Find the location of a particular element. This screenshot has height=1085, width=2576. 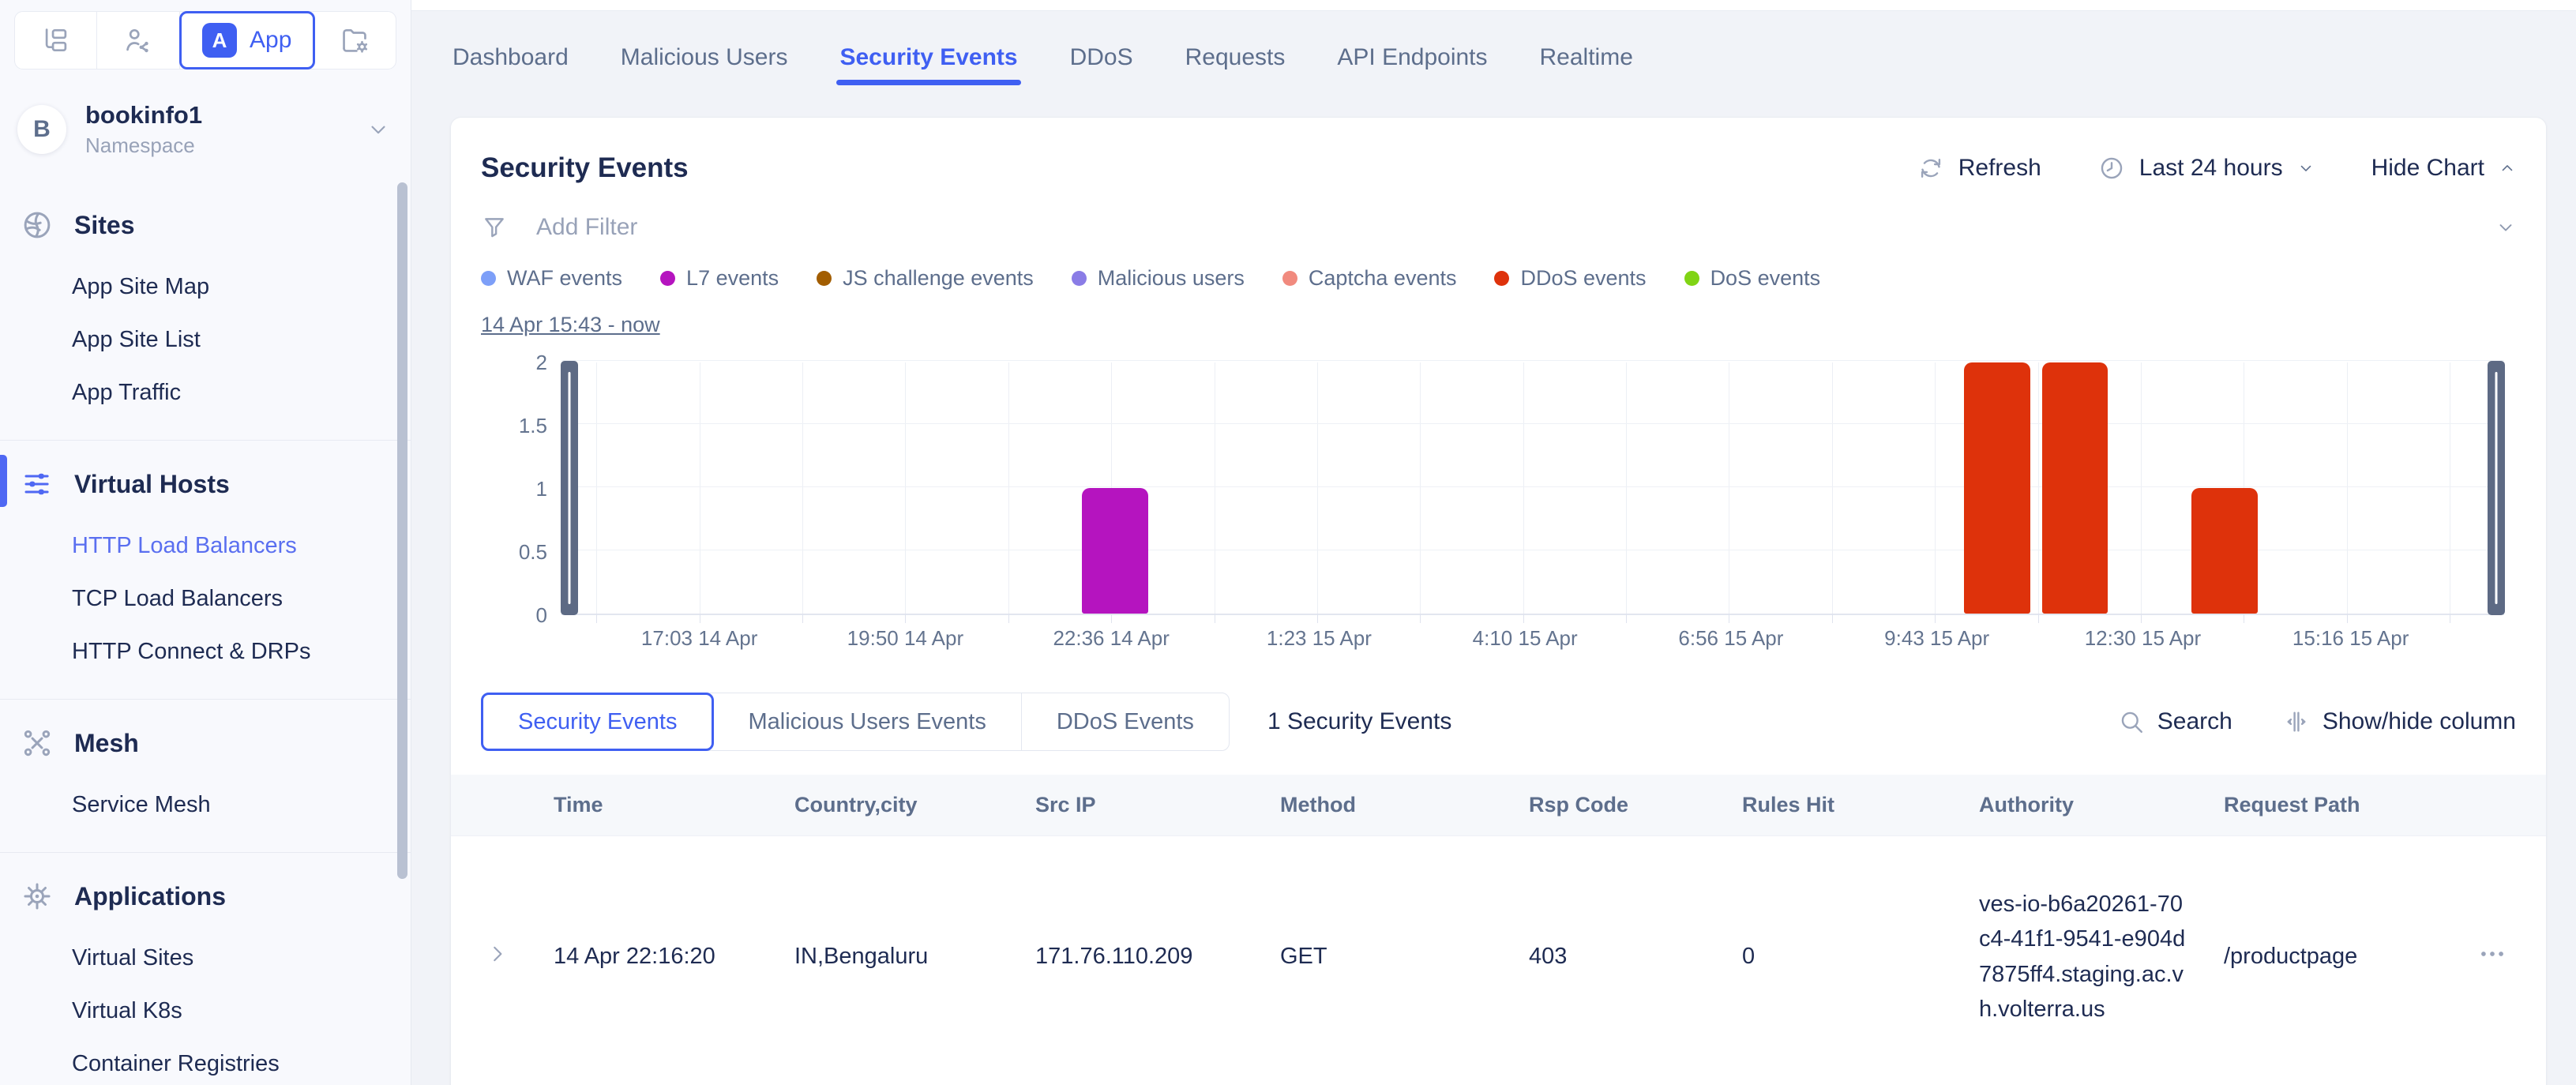

sidebar-item-http-load-balancers: HTTP Load Balancers is located at coordinates (184, 545).